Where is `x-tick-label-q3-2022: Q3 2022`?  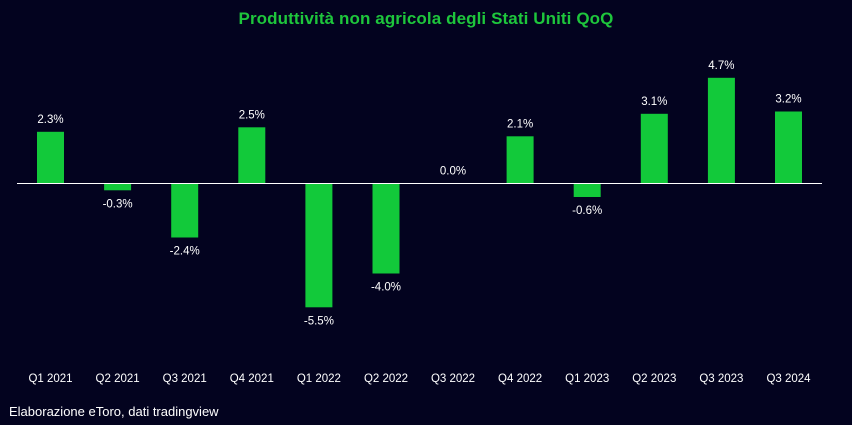 x-tick-label-q3-2022: Q3 2022 is located at coordinates (453, 379).